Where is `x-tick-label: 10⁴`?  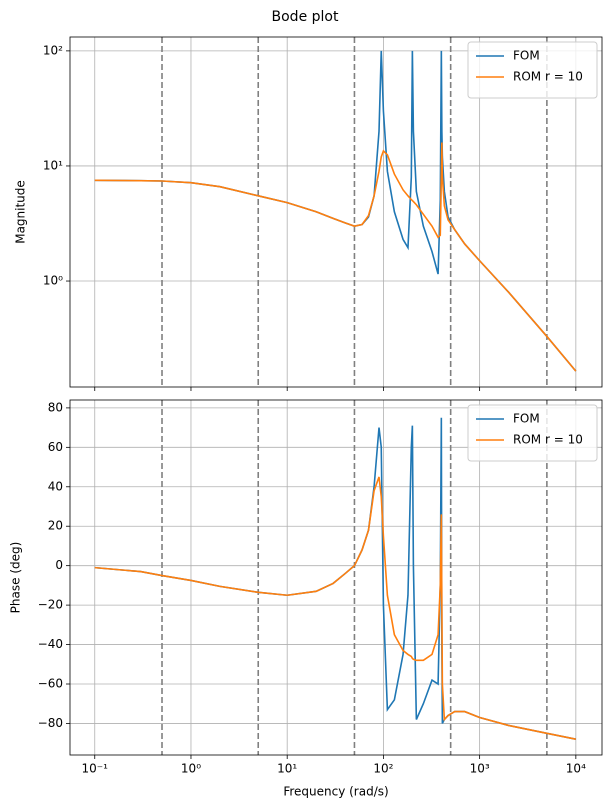
x-tick-label: 10⁴ is located at coordinates (576, 769).